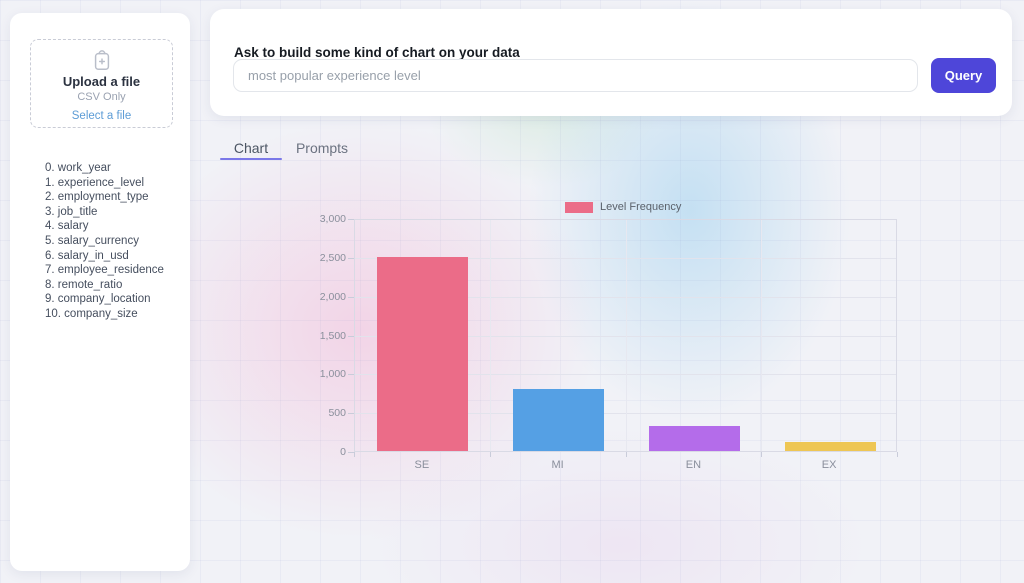 The height and width of the screenshot is (583, 1024). What do you see at coordinates (101, 116) in the screenshot?
I see `select-file-link: Select a file` at bounding box center [101, 116].